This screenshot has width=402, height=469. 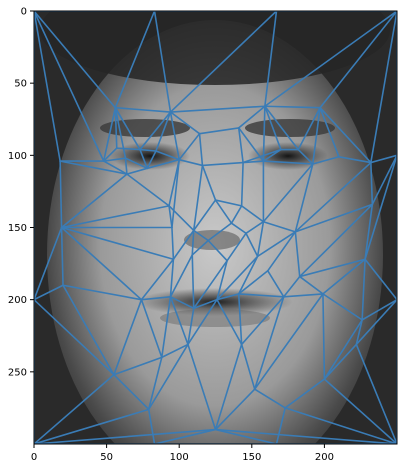 I want to click on y-tick-label: 50, so click(x=20, y=84).